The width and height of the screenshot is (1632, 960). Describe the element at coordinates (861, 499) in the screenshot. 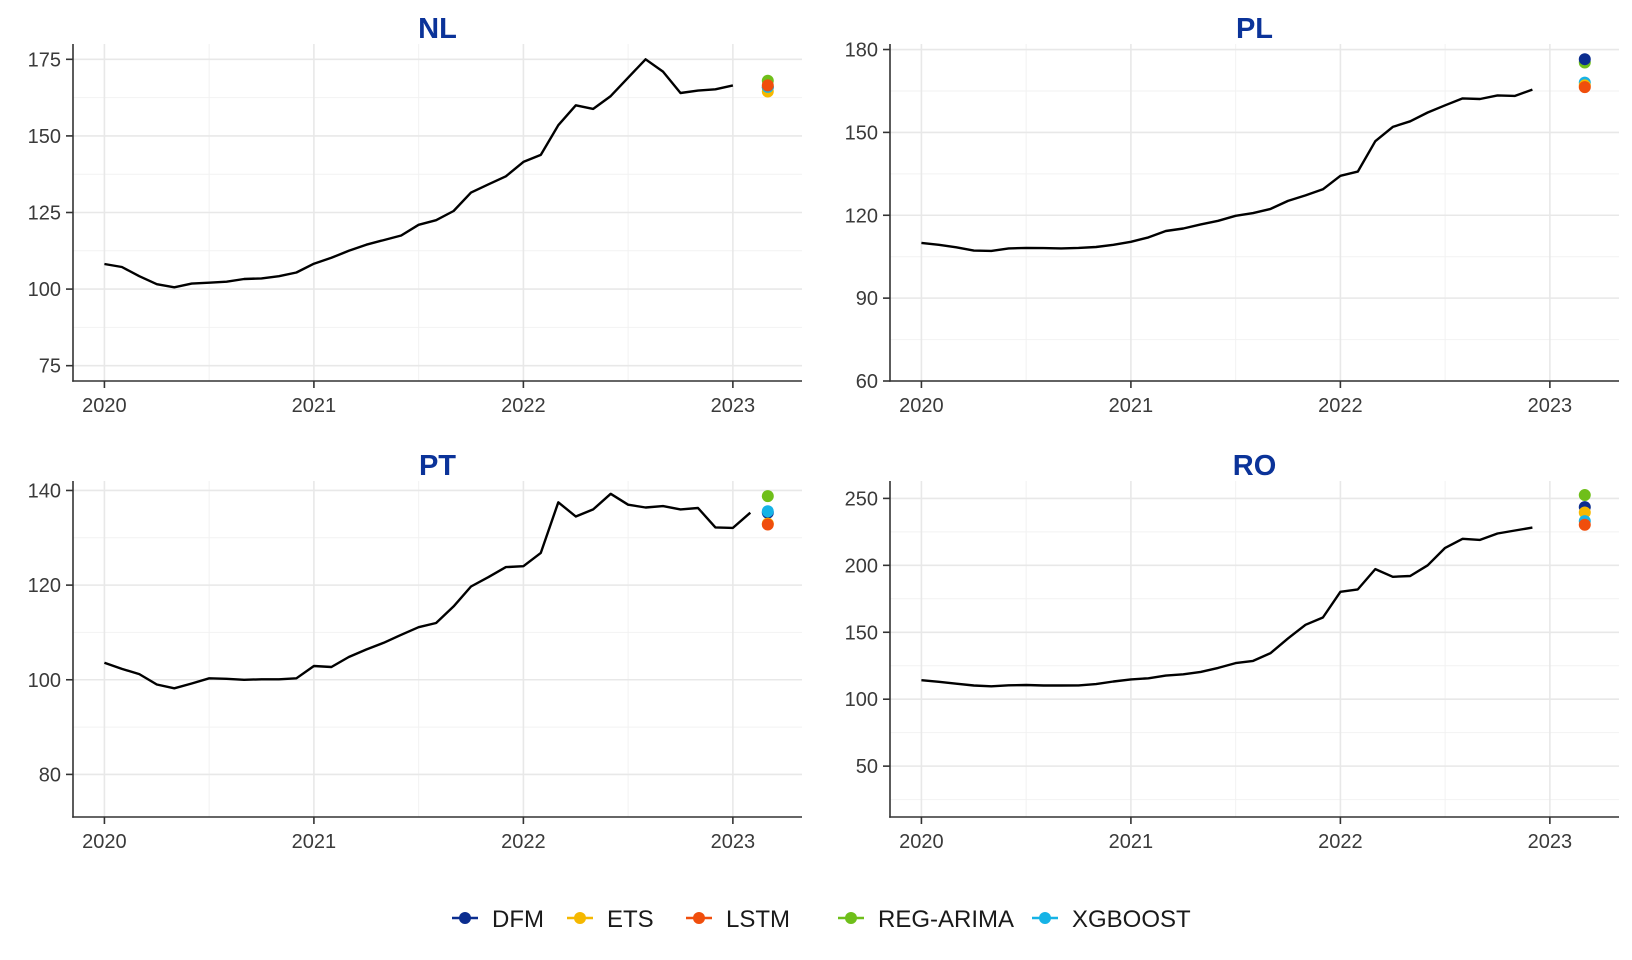

I see `y-tick-label: 250` at that location.